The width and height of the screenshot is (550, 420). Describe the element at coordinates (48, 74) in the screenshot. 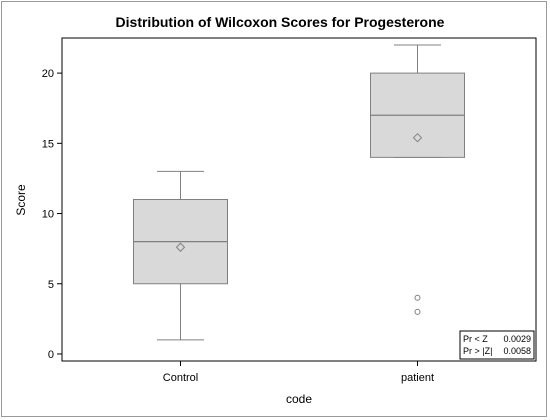

I see `y-tick-label: 20` at that location.